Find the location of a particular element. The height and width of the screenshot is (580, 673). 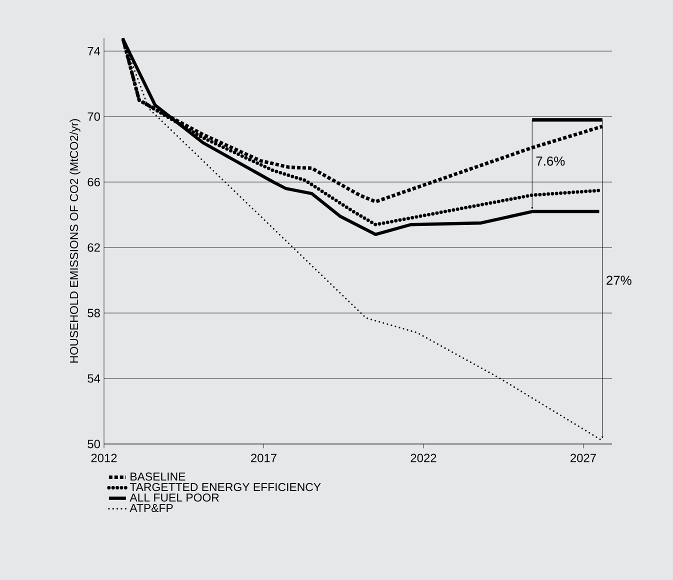

x-tick-label: 2017 is located at coordinates (263, 458).